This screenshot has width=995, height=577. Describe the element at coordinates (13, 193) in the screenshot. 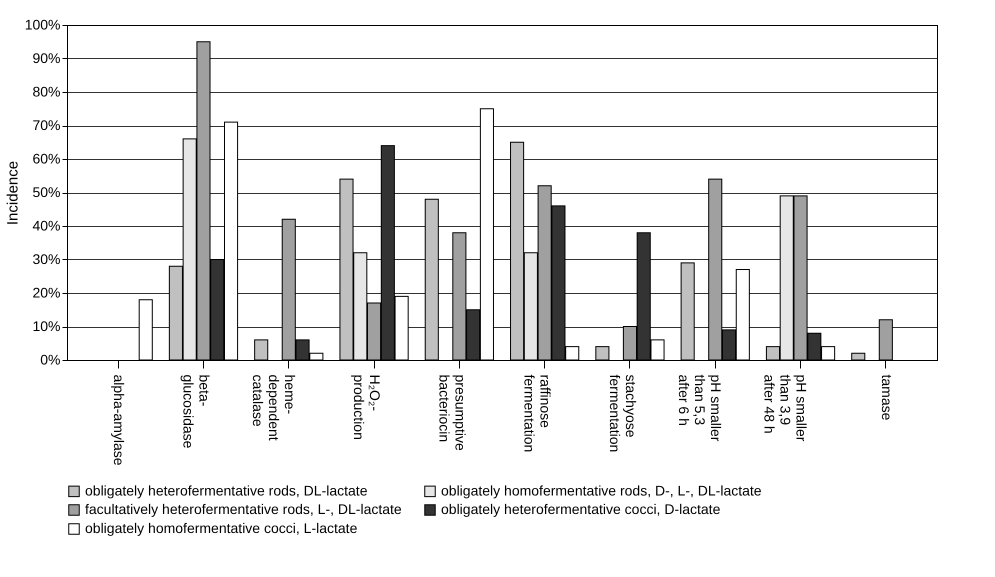

I see `y-axis-title: Incidence` at that location.